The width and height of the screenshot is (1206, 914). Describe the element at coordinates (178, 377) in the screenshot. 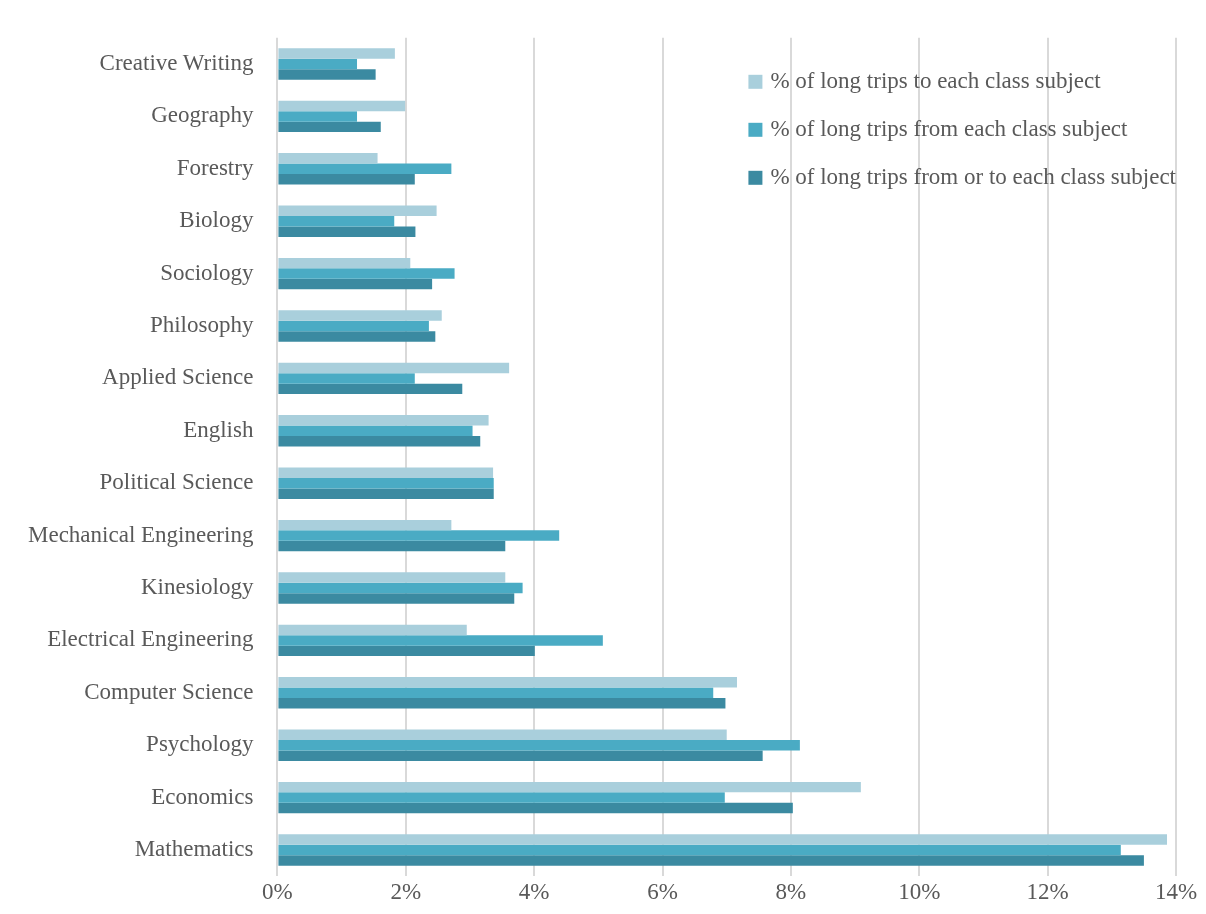

I see `y-tick-label: Applied Science` at that location.